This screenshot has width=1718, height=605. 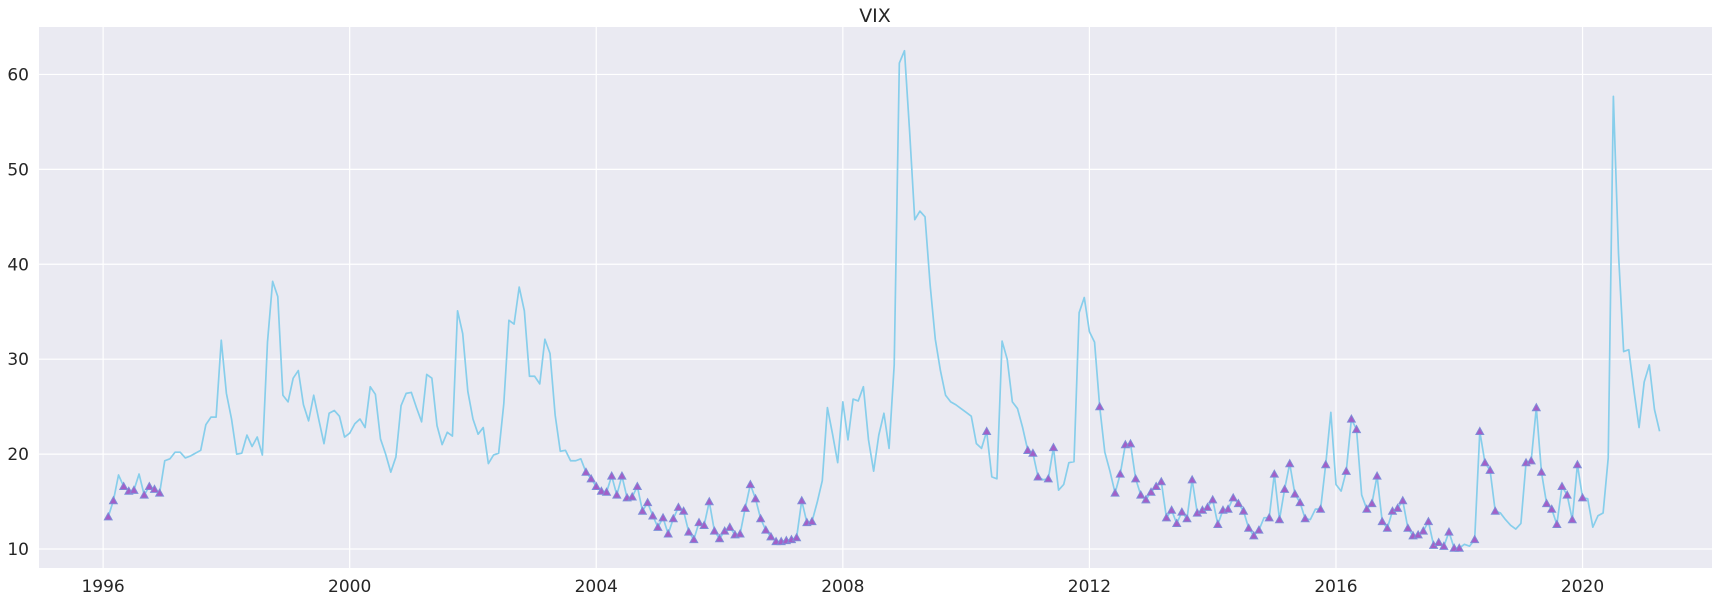 I want to click on chart-title: VIX, so click(x=875, y=16).